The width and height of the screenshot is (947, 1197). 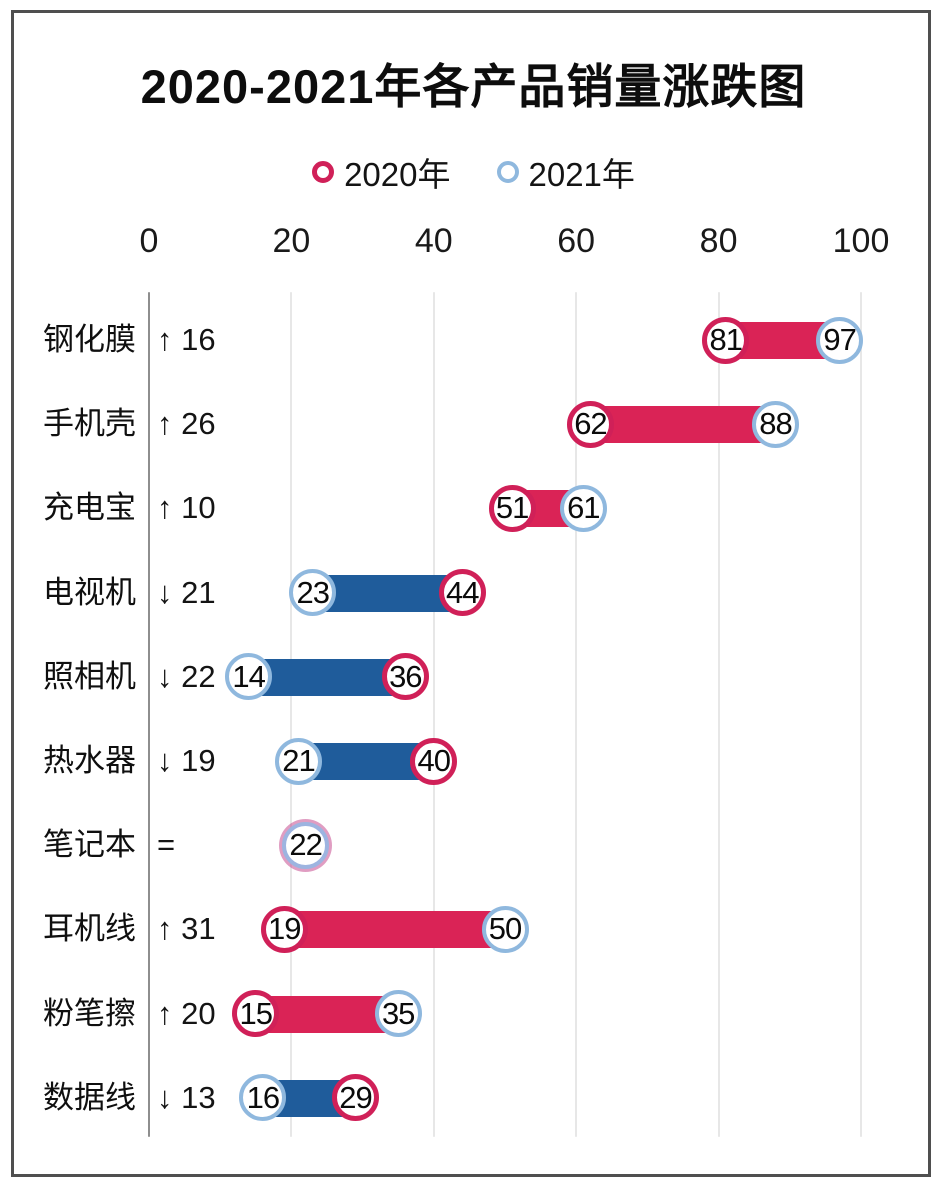 I want to click on change-label: ↑ 26, so click(x=186, y=424).